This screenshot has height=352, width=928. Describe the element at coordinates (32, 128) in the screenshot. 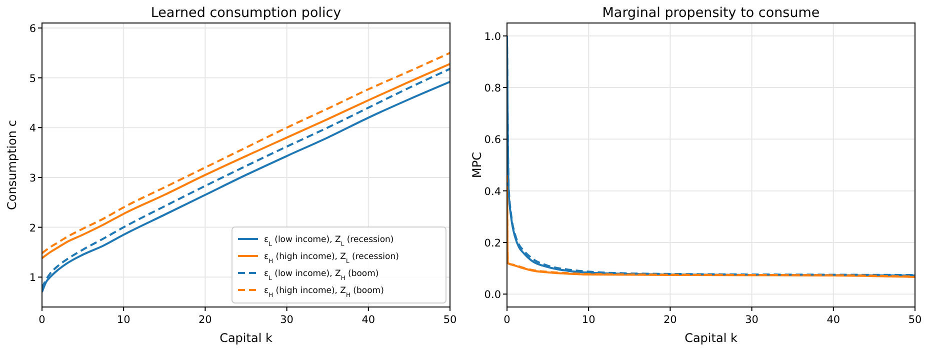

I see `y-tick-label: 4` at that location.